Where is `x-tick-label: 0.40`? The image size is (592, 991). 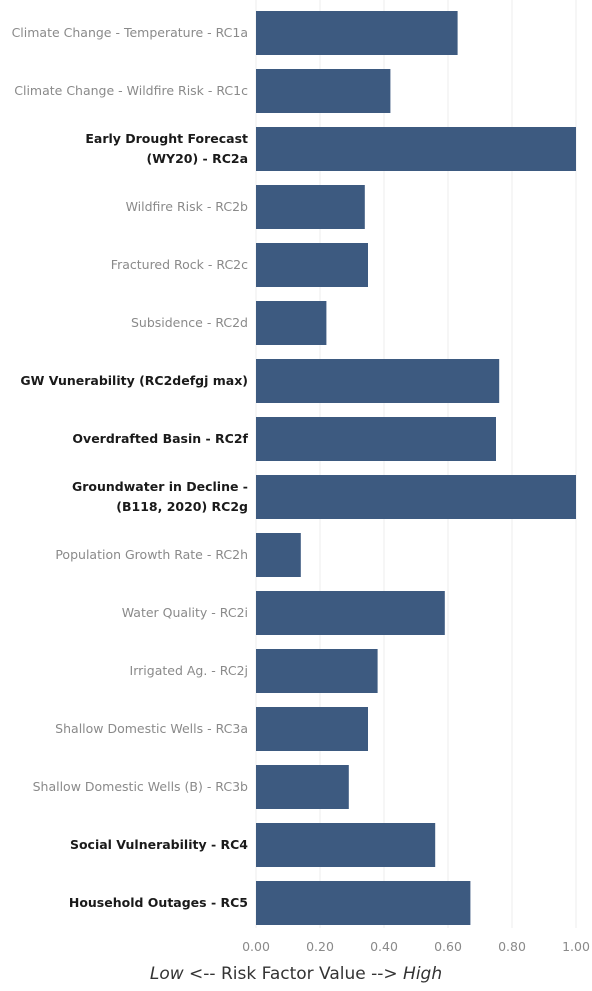
x-tick-label: 0.40 is located at coordinates (384, 946).